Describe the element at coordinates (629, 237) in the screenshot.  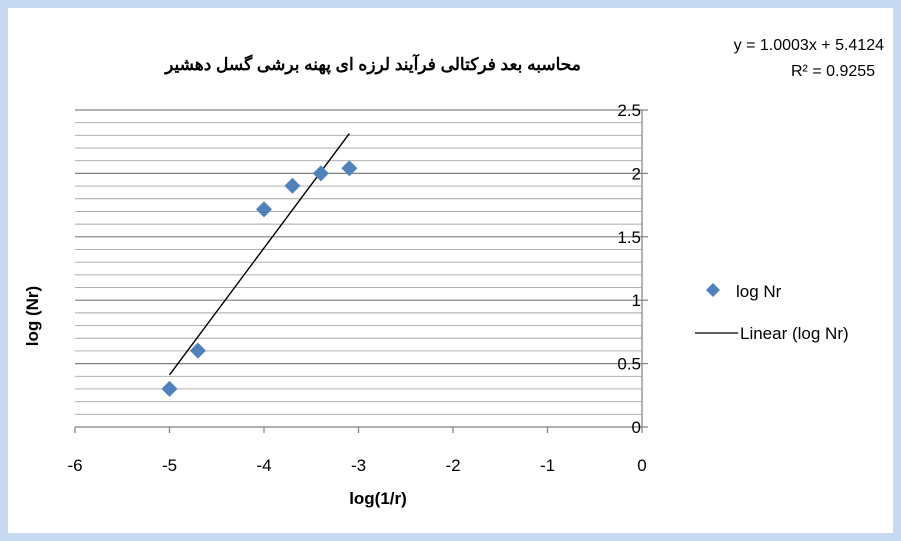
I see `y-tick-label: 1.5` at that location.